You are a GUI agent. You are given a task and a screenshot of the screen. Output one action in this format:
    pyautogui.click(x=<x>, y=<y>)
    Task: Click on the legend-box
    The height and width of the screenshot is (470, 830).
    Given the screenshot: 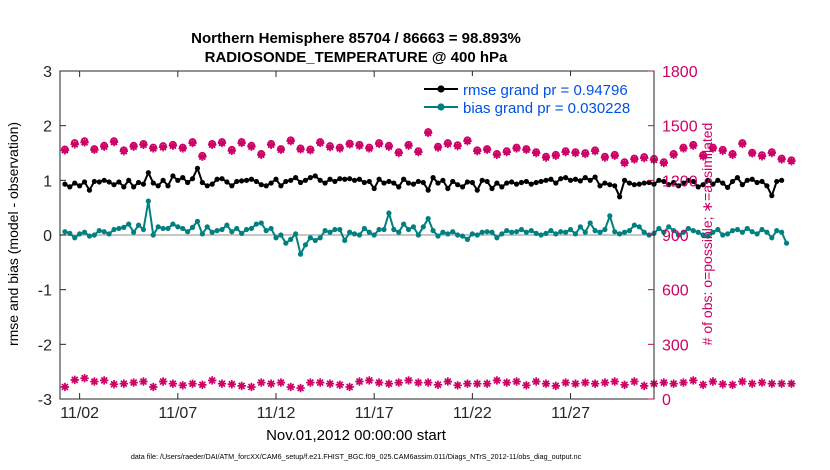 What is the action you would take?
    pyautogui.click(x=534, y=97)
    